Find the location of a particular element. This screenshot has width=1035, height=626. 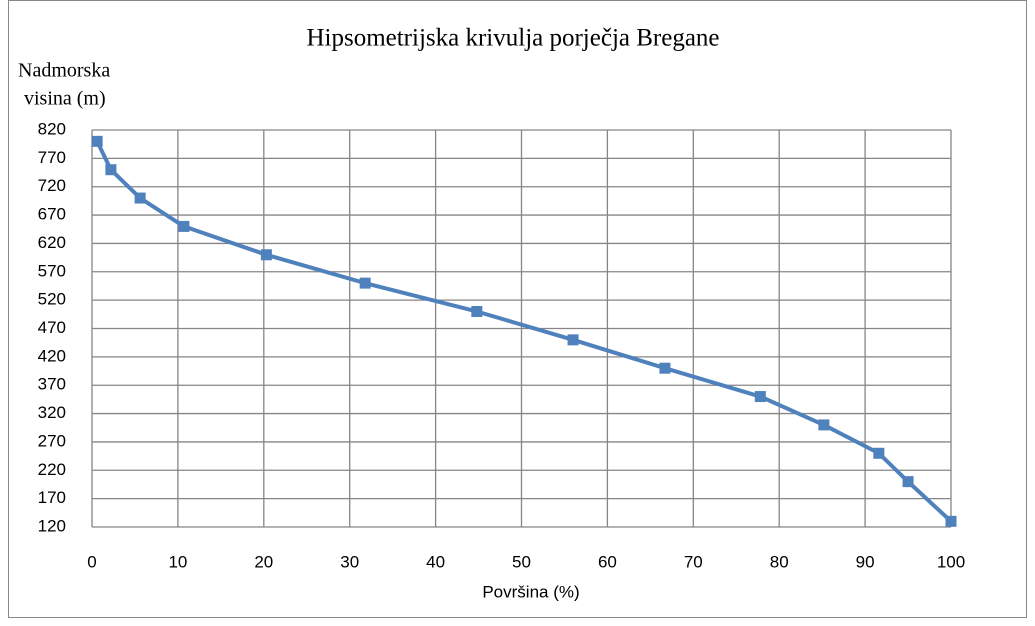

y-tick-label: 170 is located at coordinates (52, 497).